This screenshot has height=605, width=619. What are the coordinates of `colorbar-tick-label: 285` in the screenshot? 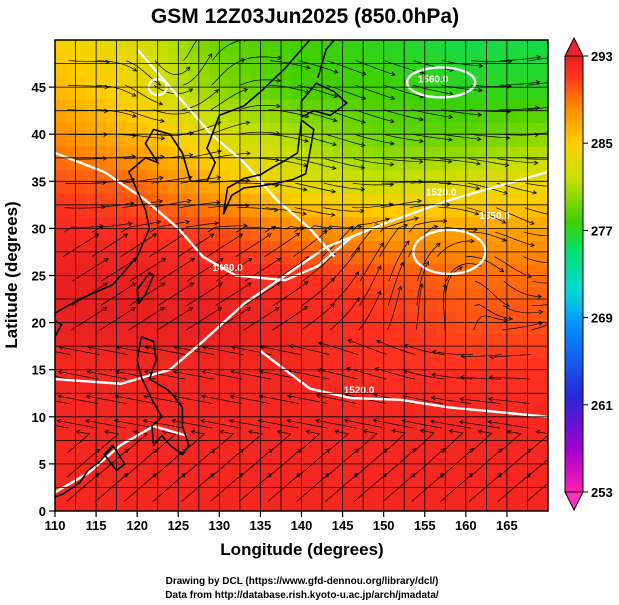 It's located at (602, 143).